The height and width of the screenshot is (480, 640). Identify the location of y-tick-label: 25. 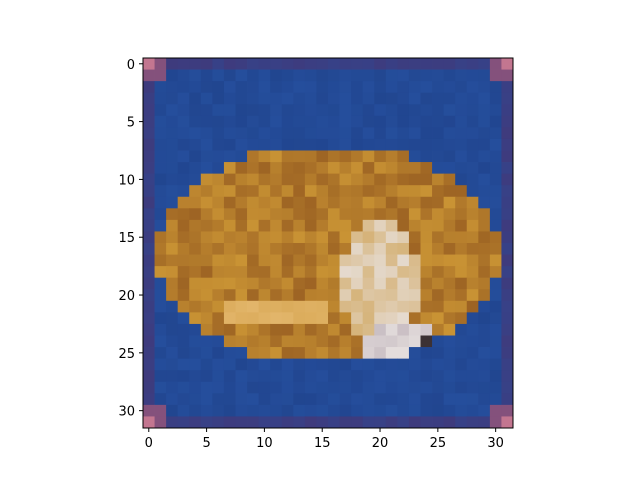
(126, 354).